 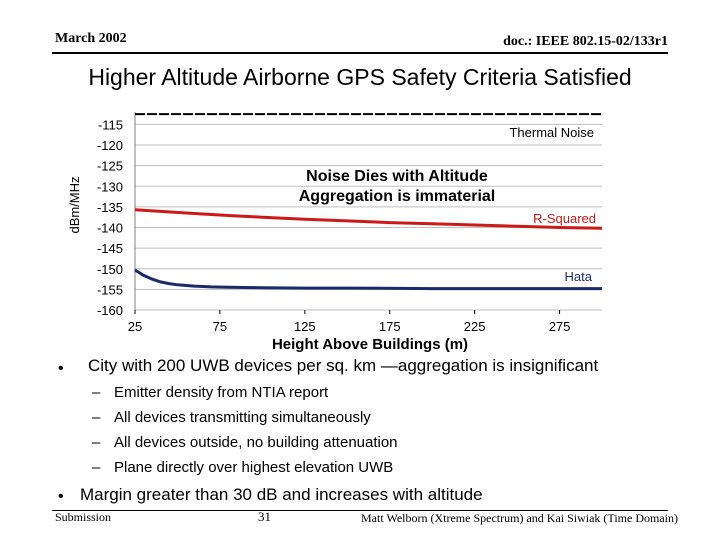 What do you see at coordinates (397, 196) in the screenshot?
I see `annotation-line-2: Aggregation is immaterial` at bounding box center [397, 196].